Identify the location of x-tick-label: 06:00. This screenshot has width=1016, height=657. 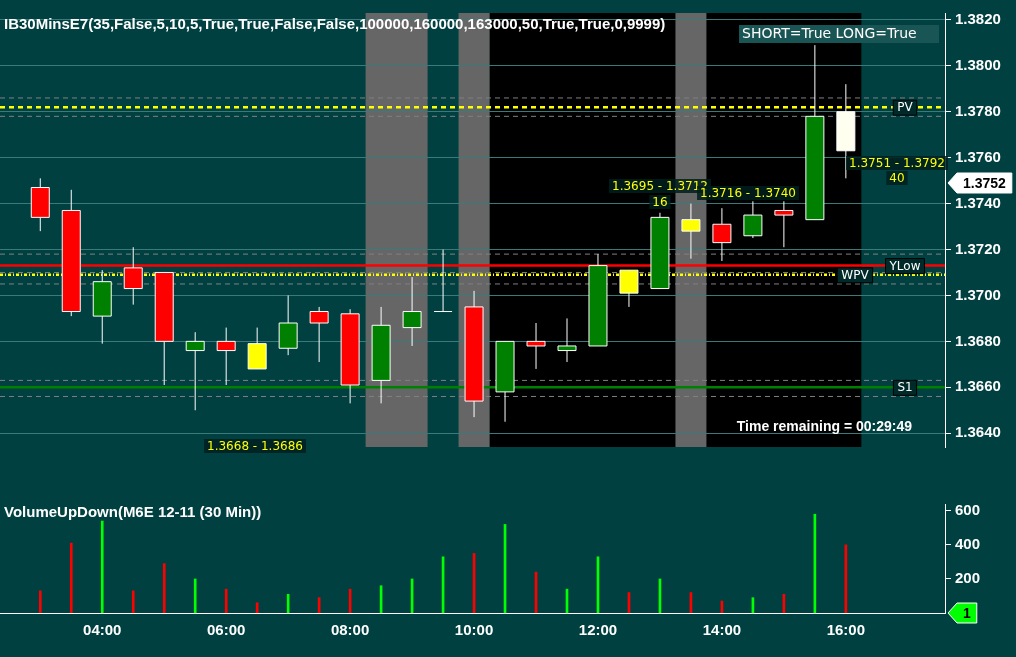
(226, 630).